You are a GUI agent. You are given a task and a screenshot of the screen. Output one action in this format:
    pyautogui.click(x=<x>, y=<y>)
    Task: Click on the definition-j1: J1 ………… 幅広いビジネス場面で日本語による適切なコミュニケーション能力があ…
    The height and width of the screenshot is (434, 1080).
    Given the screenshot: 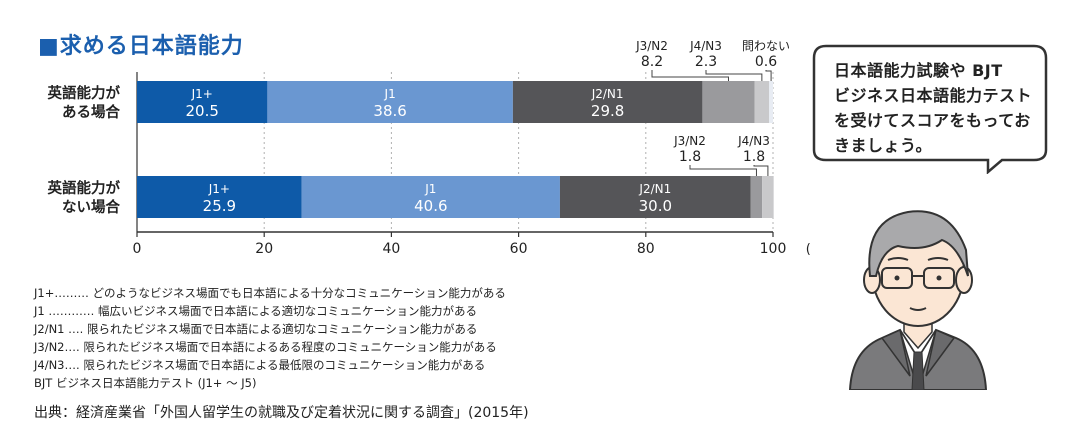 What is the action you would take?
    pyautogui.click(x=255, y=311)
    